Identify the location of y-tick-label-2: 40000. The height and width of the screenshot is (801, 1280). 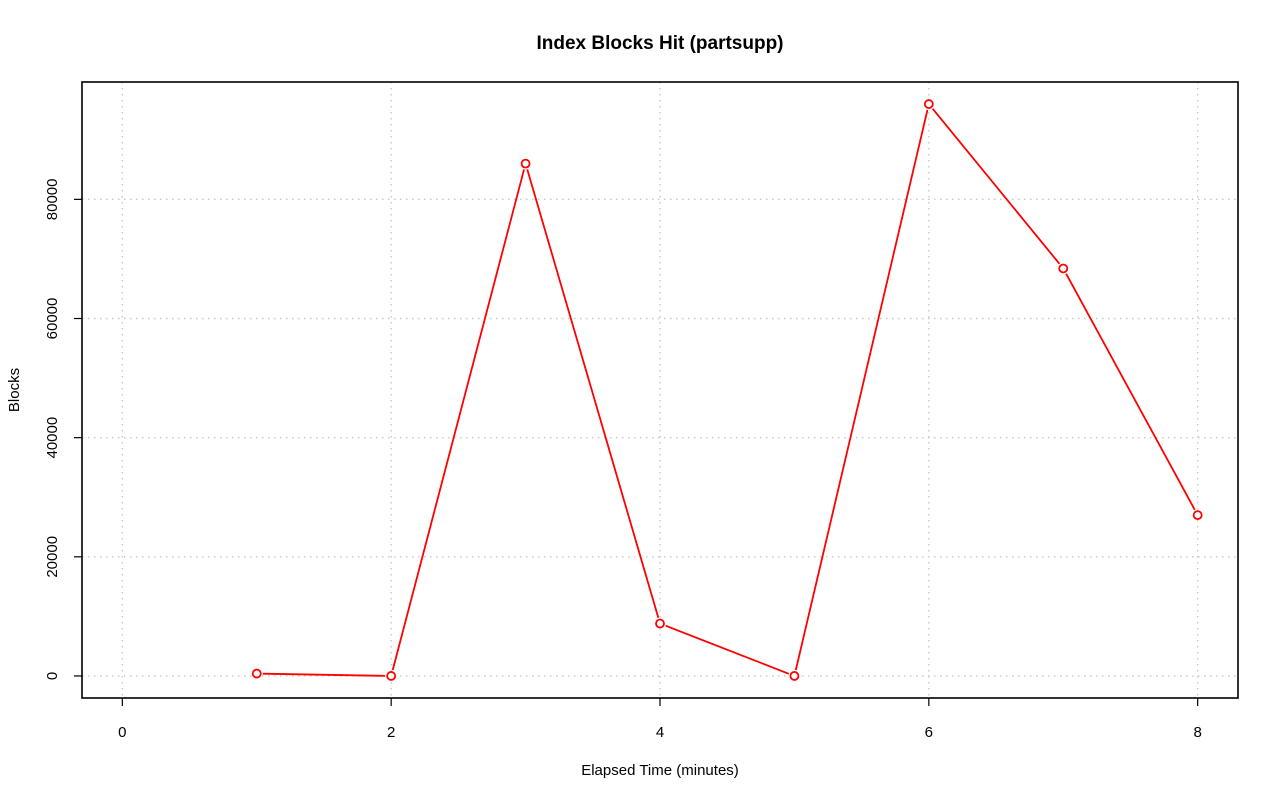
(52, 438).